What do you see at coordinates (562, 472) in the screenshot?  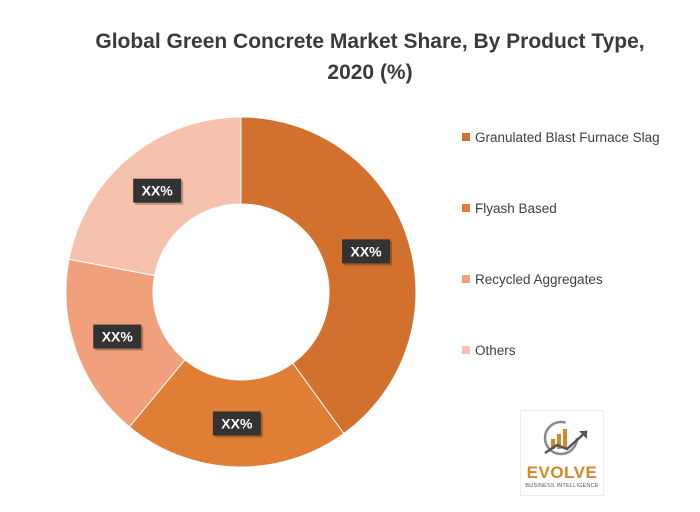 I see `logo-brand: EVOLVE` at bounding box center [562, 472].